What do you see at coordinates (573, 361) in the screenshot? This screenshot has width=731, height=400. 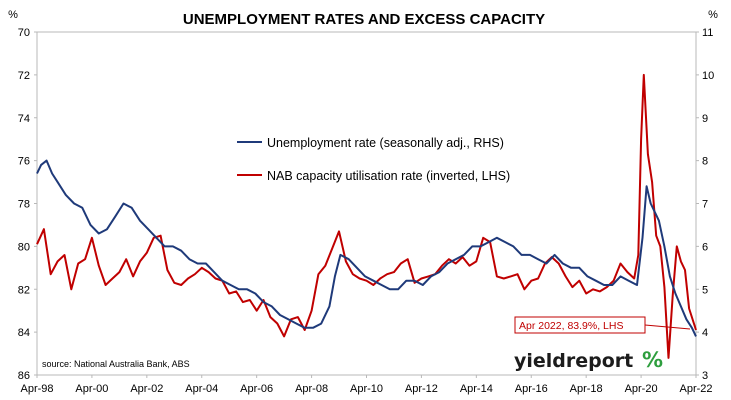 I see `logo-wordmark: yieldreport` at bounding box center [573, 361].